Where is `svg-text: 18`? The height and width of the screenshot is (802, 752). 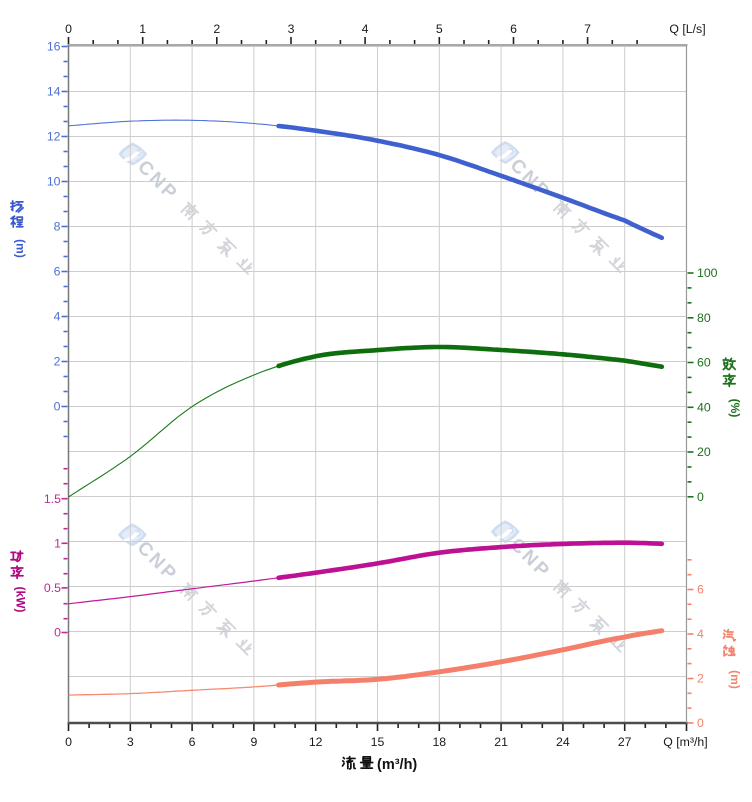
svg-text: 18 is located at coordinates (439, 742).